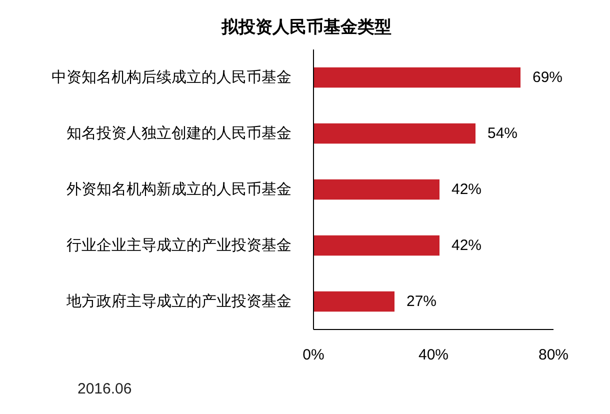 The height and width of the screenshot is (414, 610). Describe the element at coordinates (172, 77) in the screenshot. I see `y-tick-label: 中资知名机构后续成立的人民币基金` at that location.